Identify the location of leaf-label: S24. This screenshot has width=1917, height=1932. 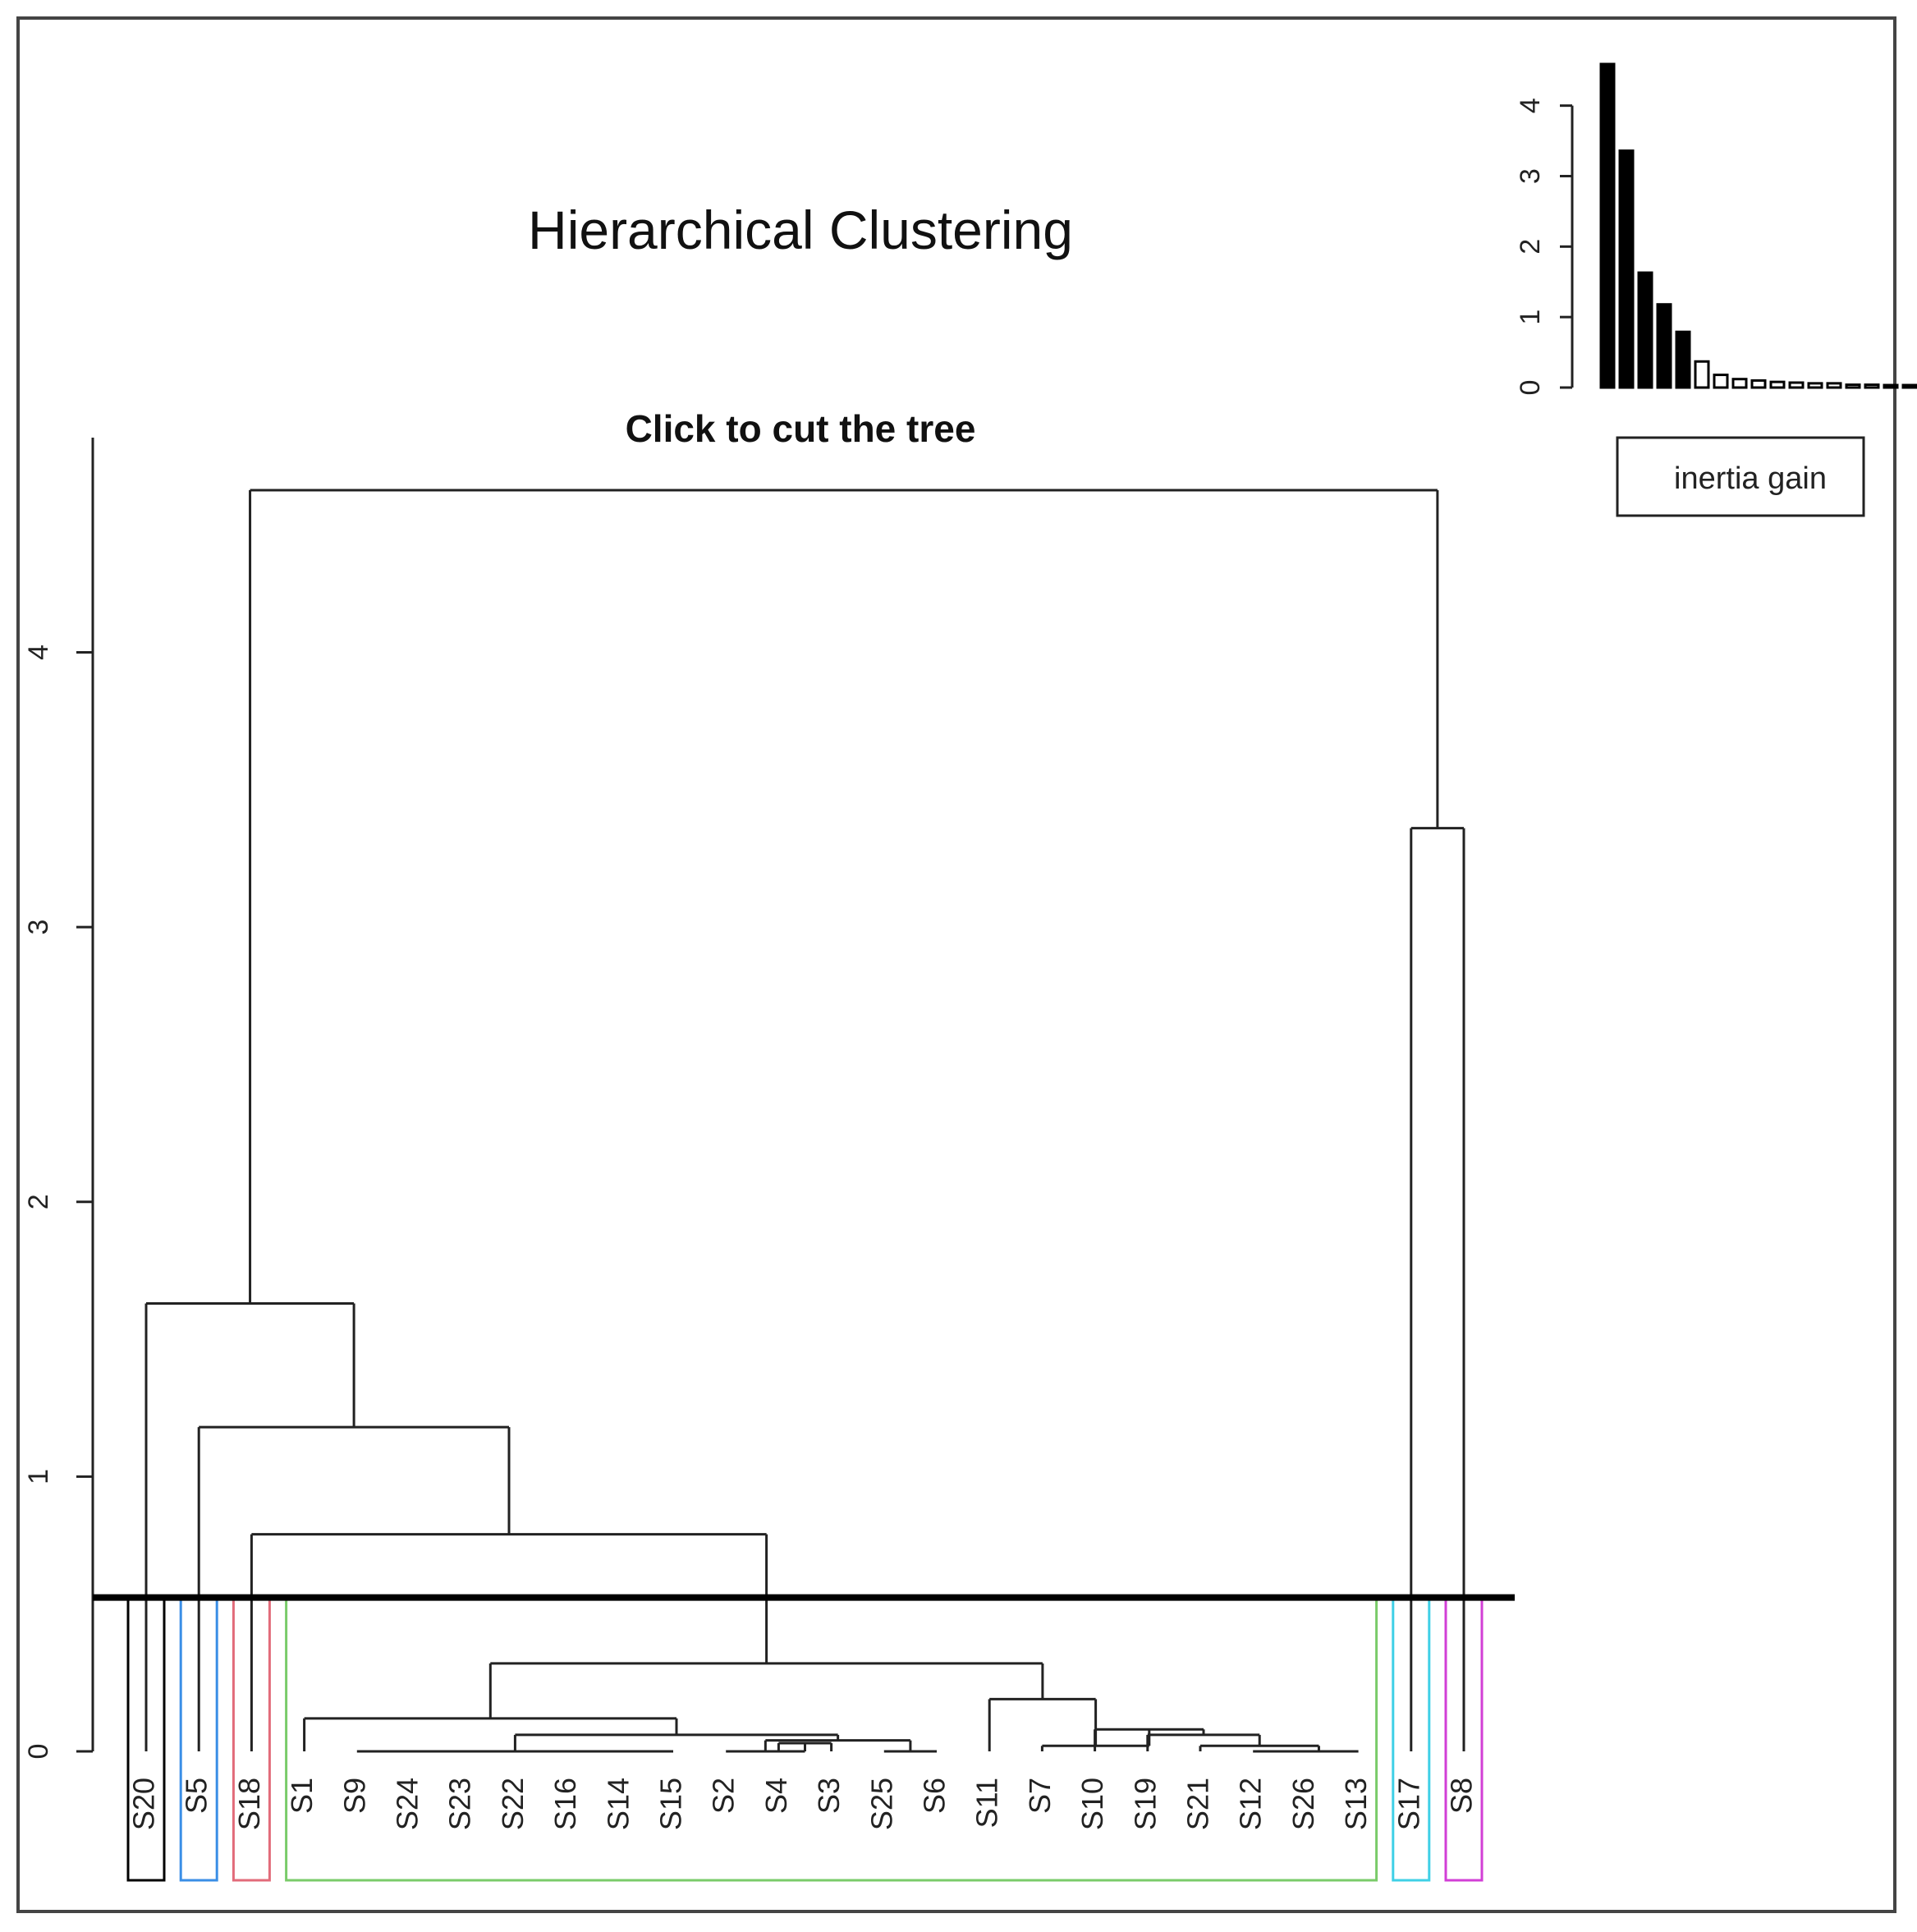
(407, 1804).